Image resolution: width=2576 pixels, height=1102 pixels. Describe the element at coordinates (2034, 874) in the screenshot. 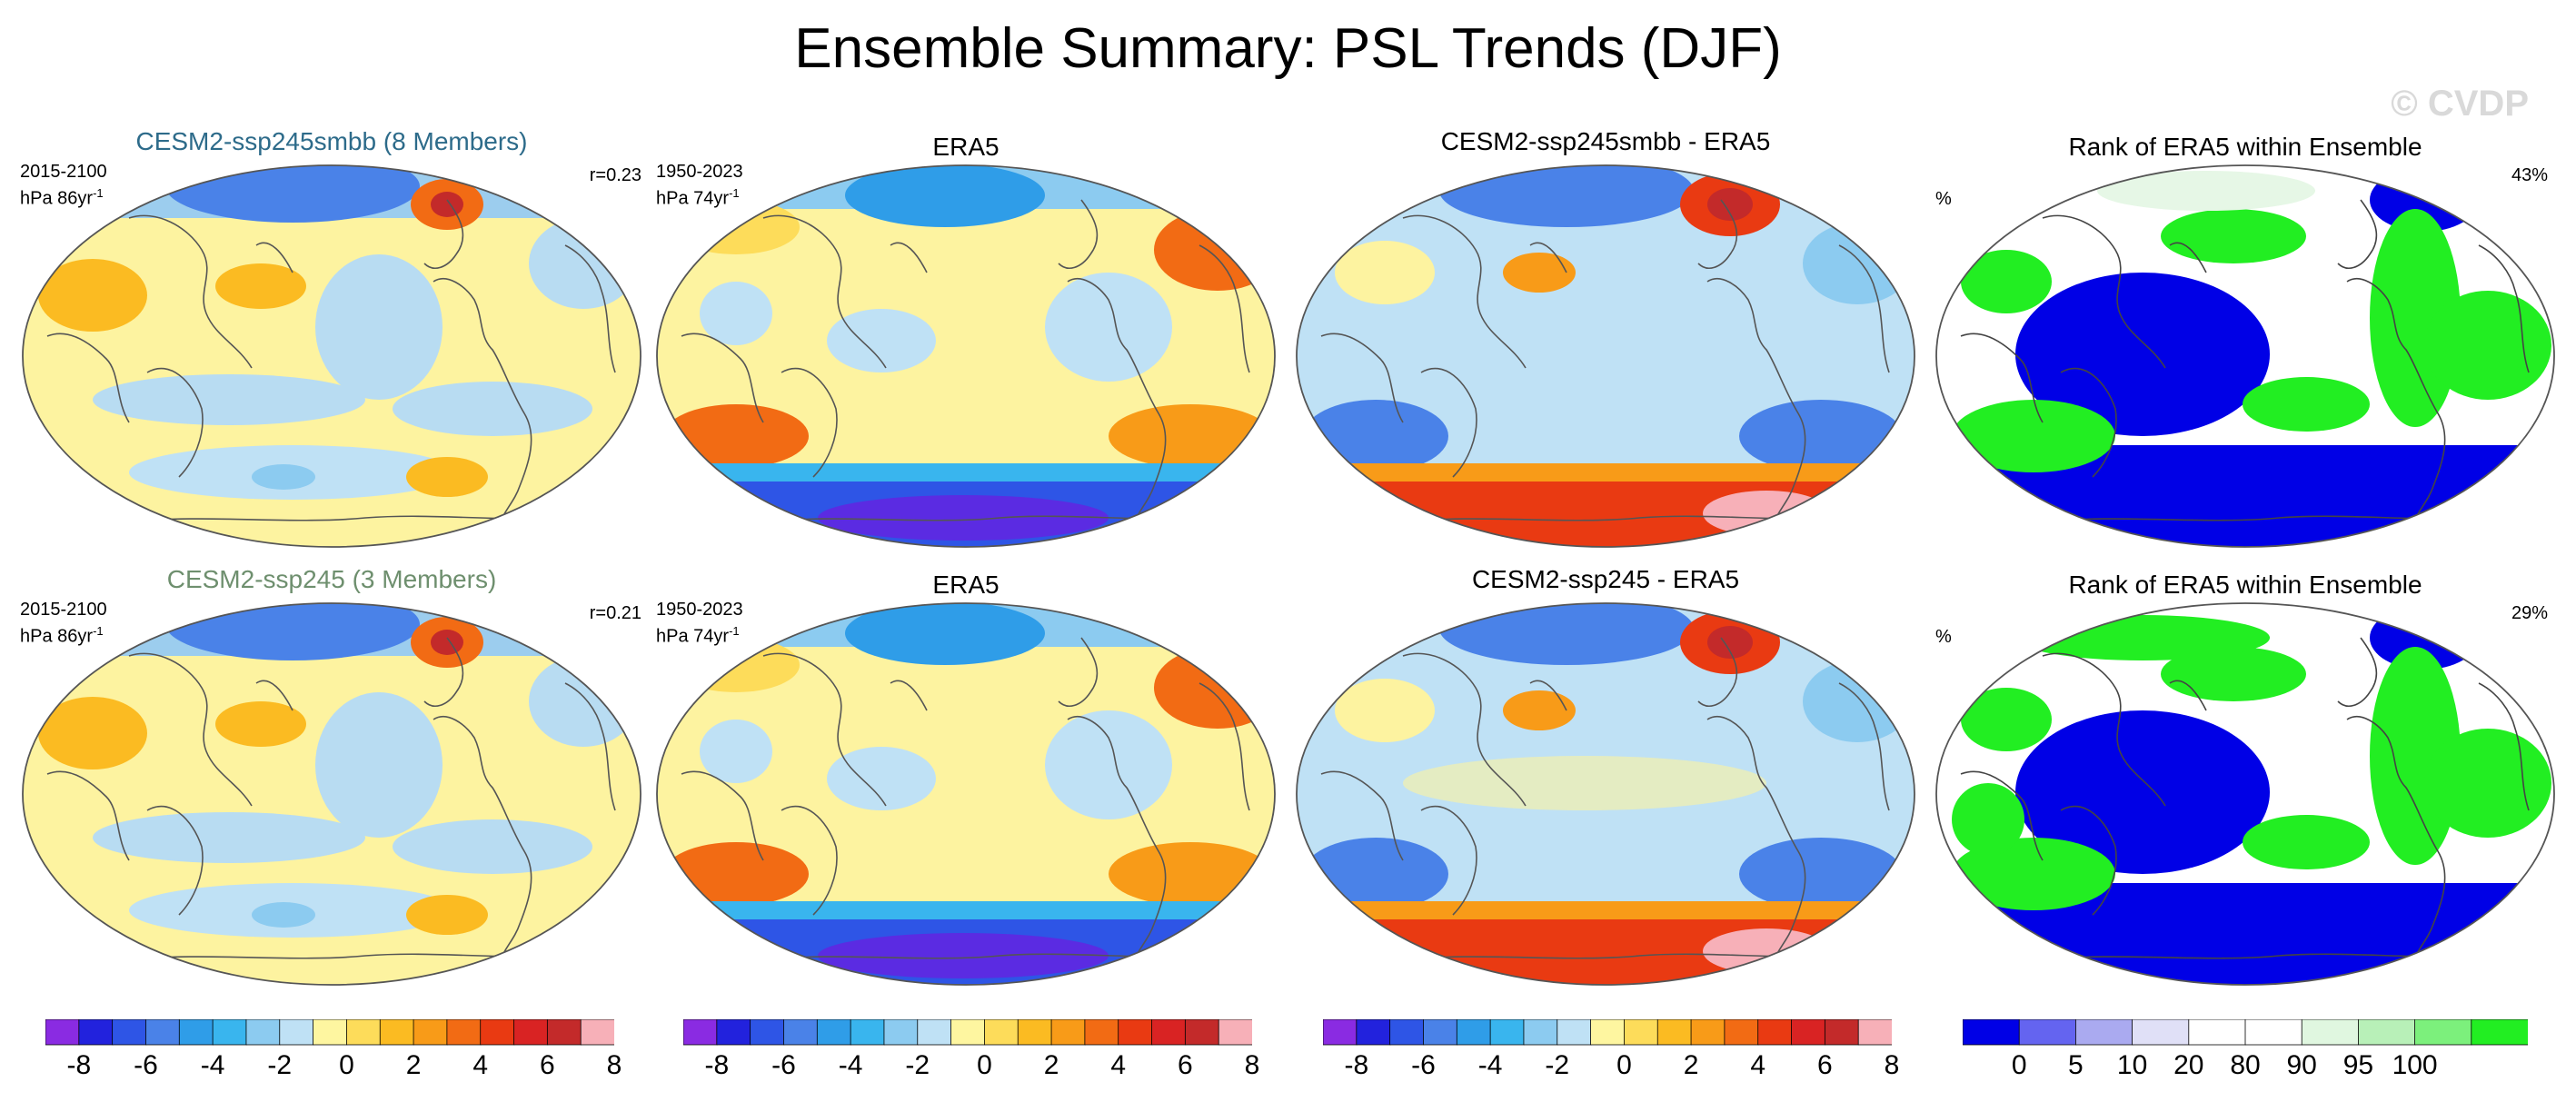

I see `south-indian-high-rank` at that location.